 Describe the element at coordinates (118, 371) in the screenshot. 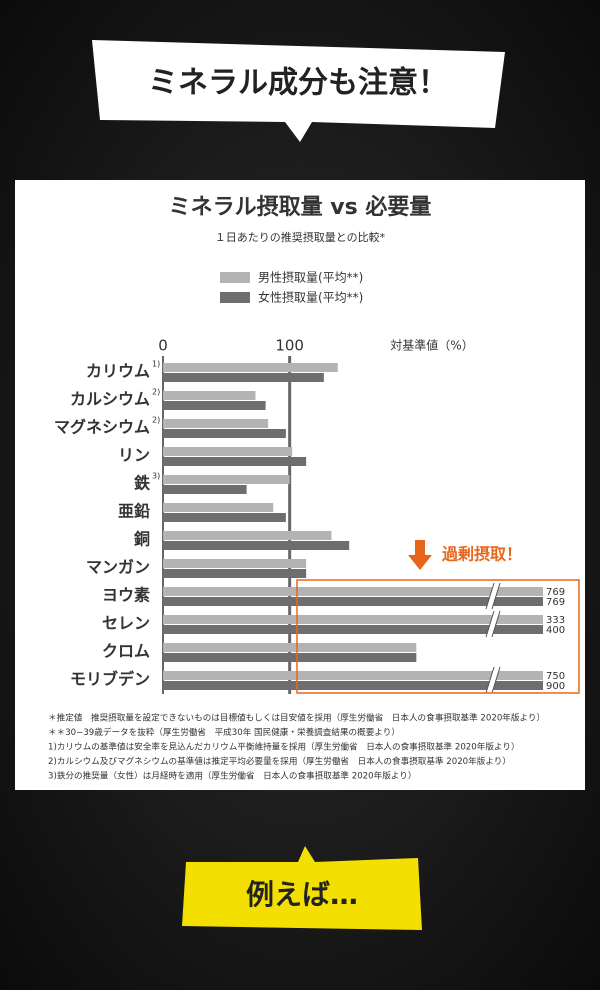

I see `category-label: カリウム` at that location.